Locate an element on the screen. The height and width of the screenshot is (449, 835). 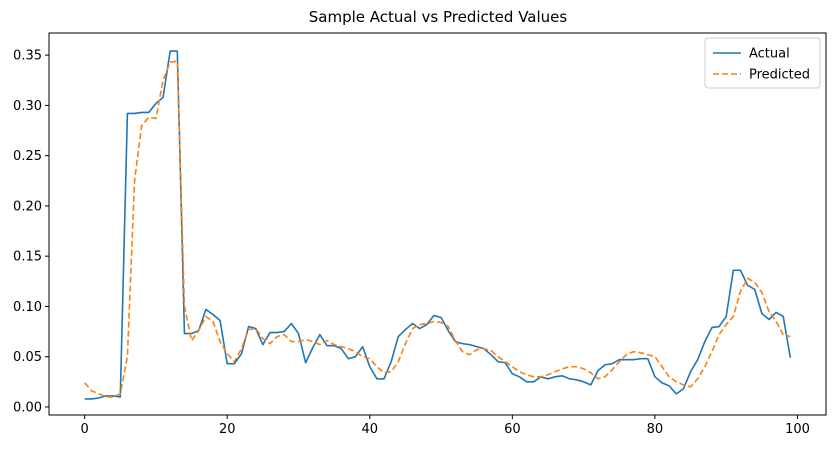
y-tick-label: 0.05 is located at coordinates (27, 357).